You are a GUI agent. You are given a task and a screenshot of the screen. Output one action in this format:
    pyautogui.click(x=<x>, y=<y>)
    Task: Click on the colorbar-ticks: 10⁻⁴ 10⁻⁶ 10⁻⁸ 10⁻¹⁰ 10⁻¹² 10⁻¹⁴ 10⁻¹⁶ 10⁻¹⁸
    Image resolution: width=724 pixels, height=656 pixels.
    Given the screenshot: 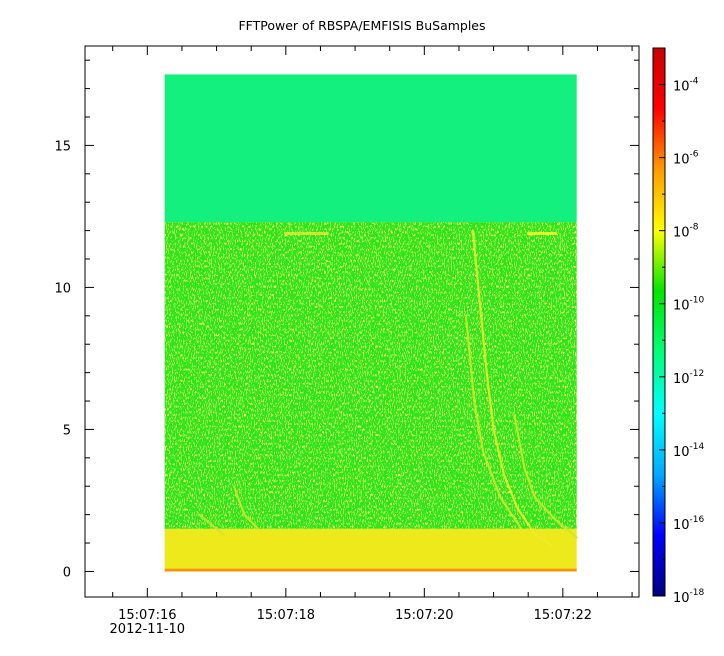 What is the action you would take?
    pyautogui.click(x=682, y=326)
    